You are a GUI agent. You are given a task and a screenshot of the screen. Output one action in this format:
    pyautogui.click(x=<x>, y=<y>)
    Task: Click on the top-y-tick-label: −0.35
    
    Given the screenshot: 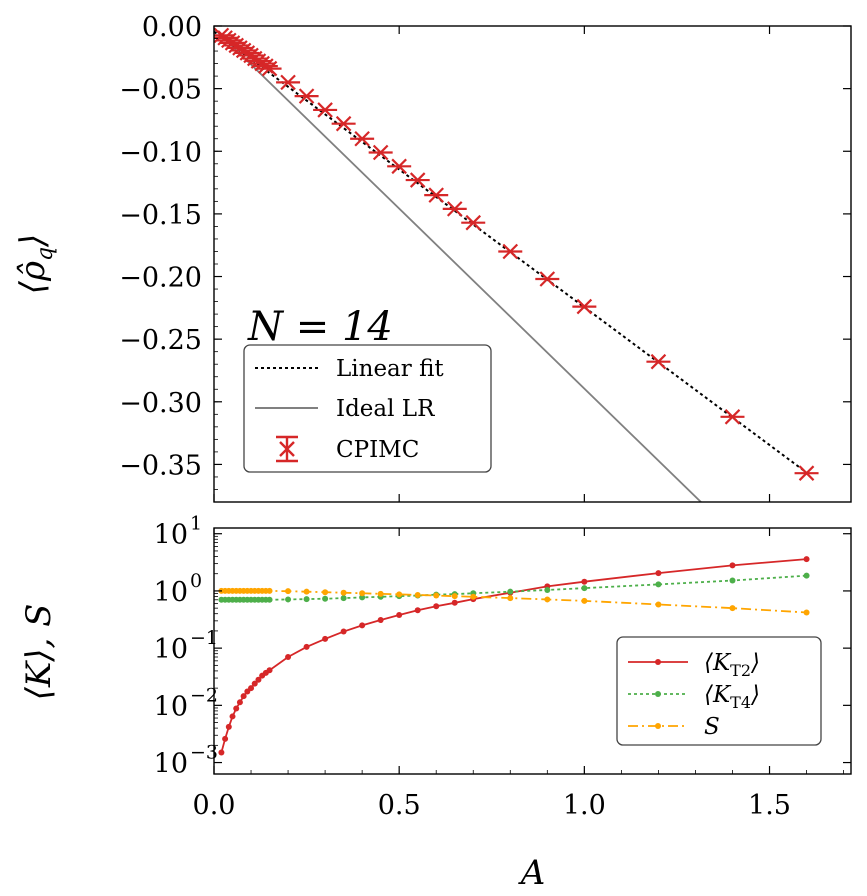 What is the action you would take?
    pyautogui.click(x=160, y=465)
    